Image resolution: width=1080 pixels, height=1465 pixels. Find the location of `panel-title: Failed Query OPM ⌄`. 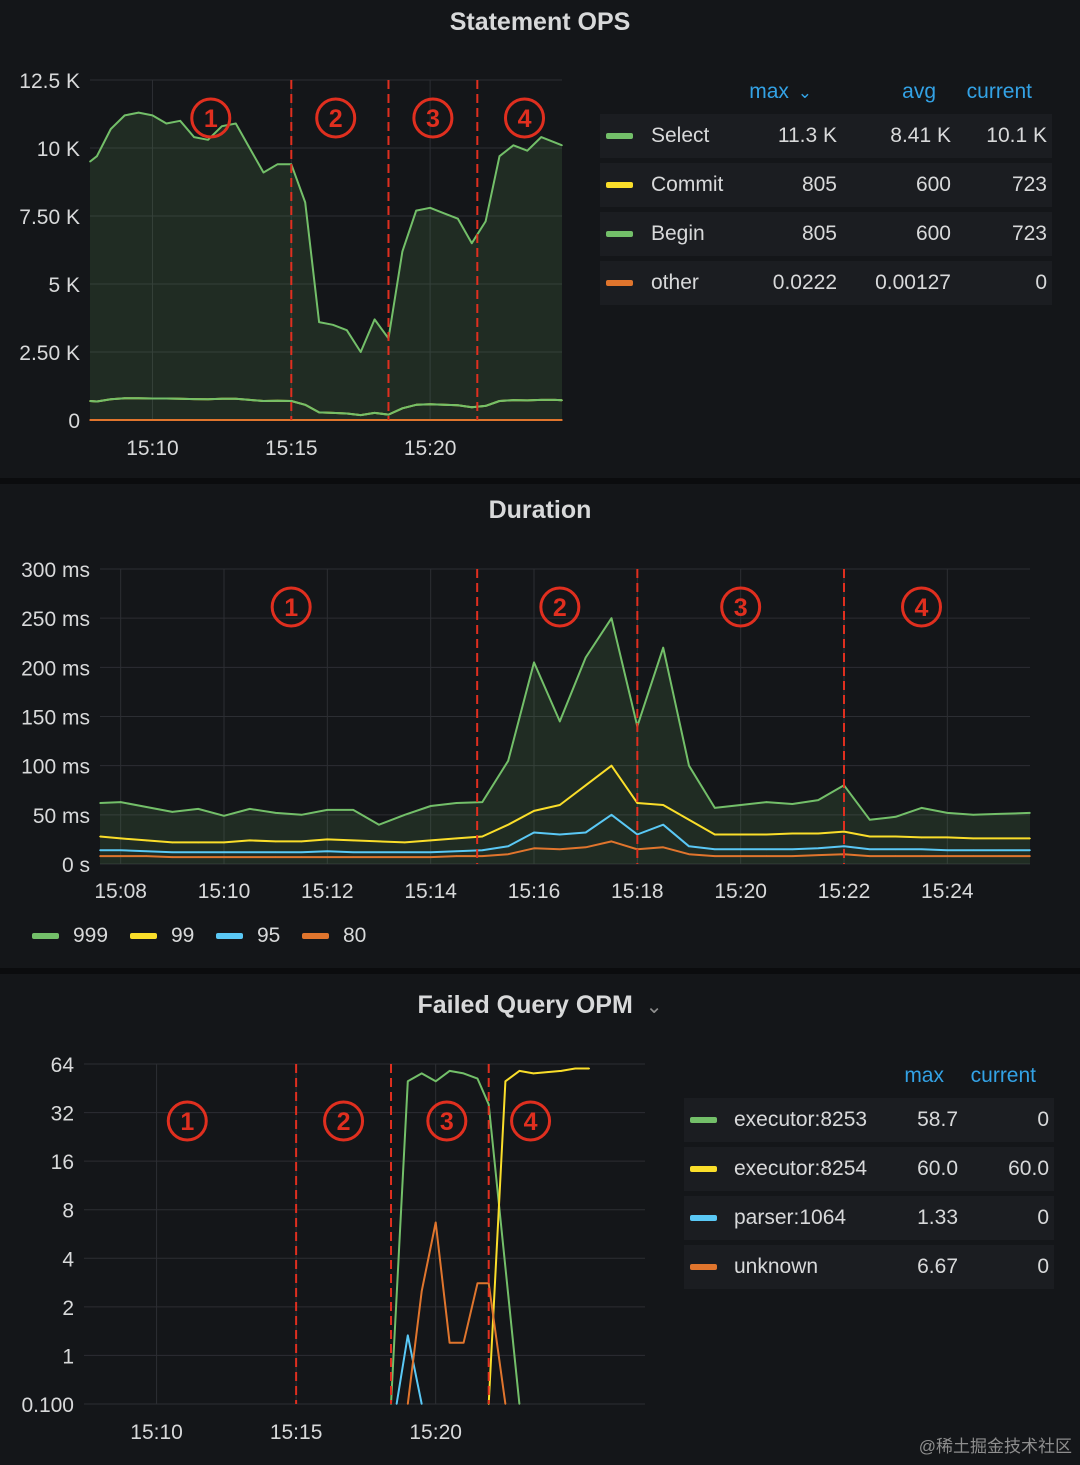

panel-title: Failed Query OPM ⌄ is located at coordinates (540, 1005).